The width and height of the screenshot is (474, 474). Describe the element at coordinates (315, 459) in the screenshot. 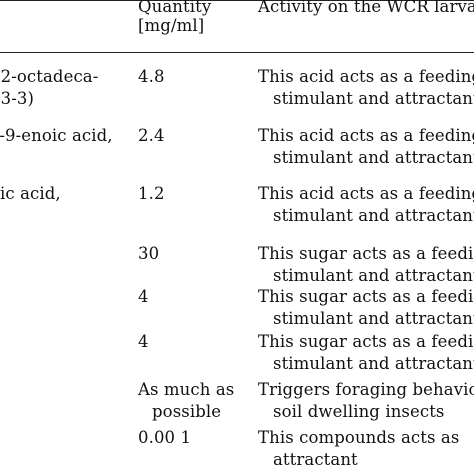

I see `row-8-activity-line2: attractant` at that location.